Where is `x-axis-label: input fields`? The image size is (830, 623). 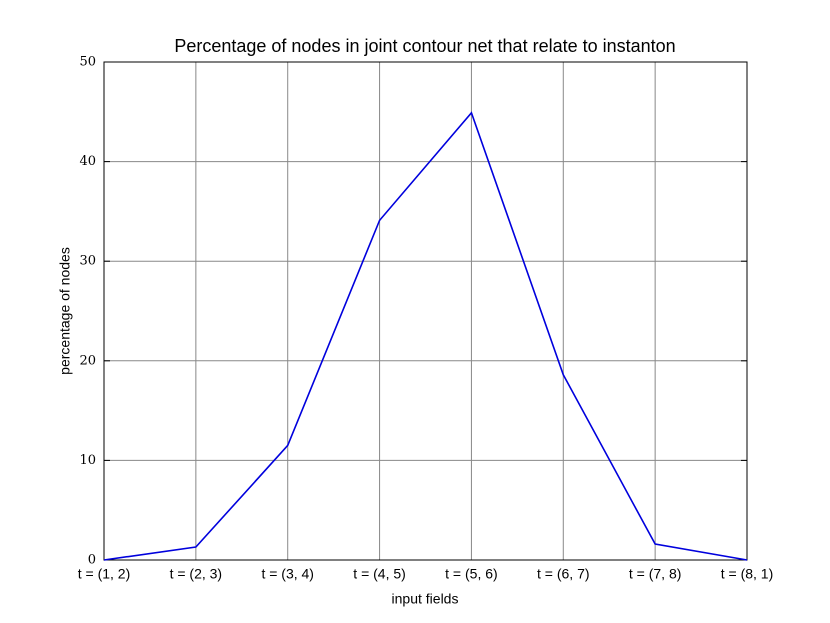 x-axis-label: input fields is located at coordinates (425, 599).